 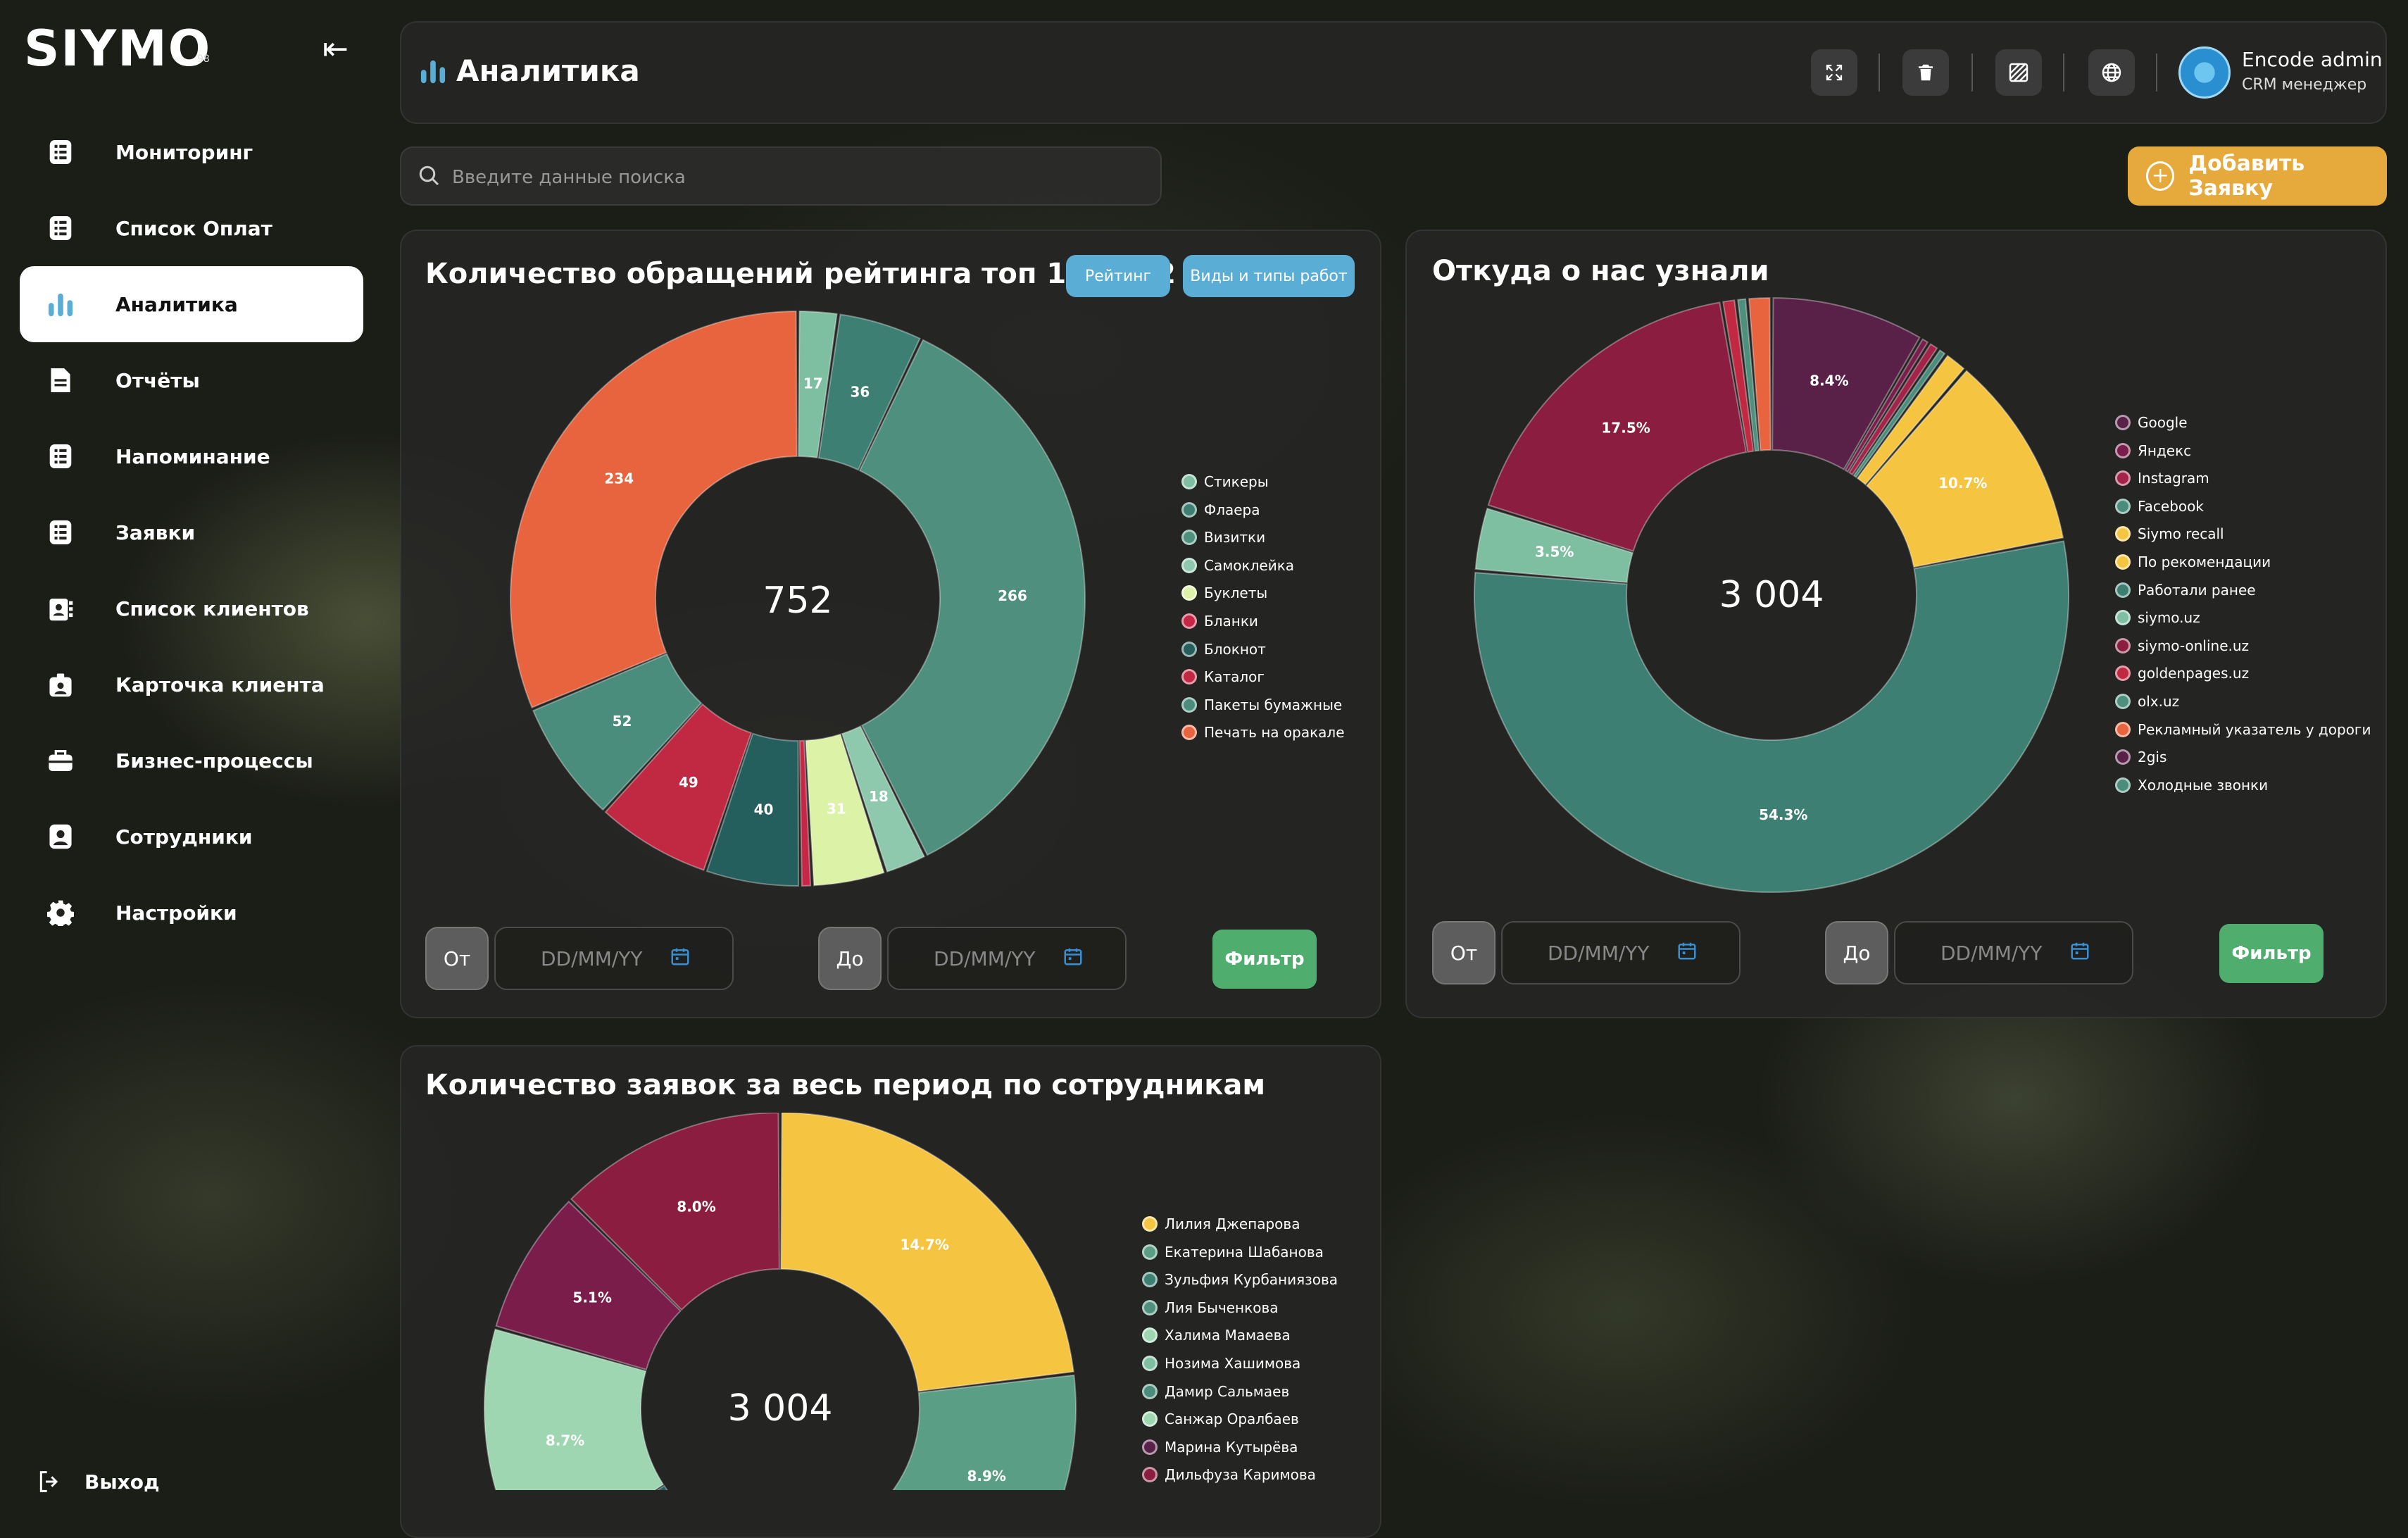 I want to click on legend-item: По рекомендации, so click(x=2193, y=562).